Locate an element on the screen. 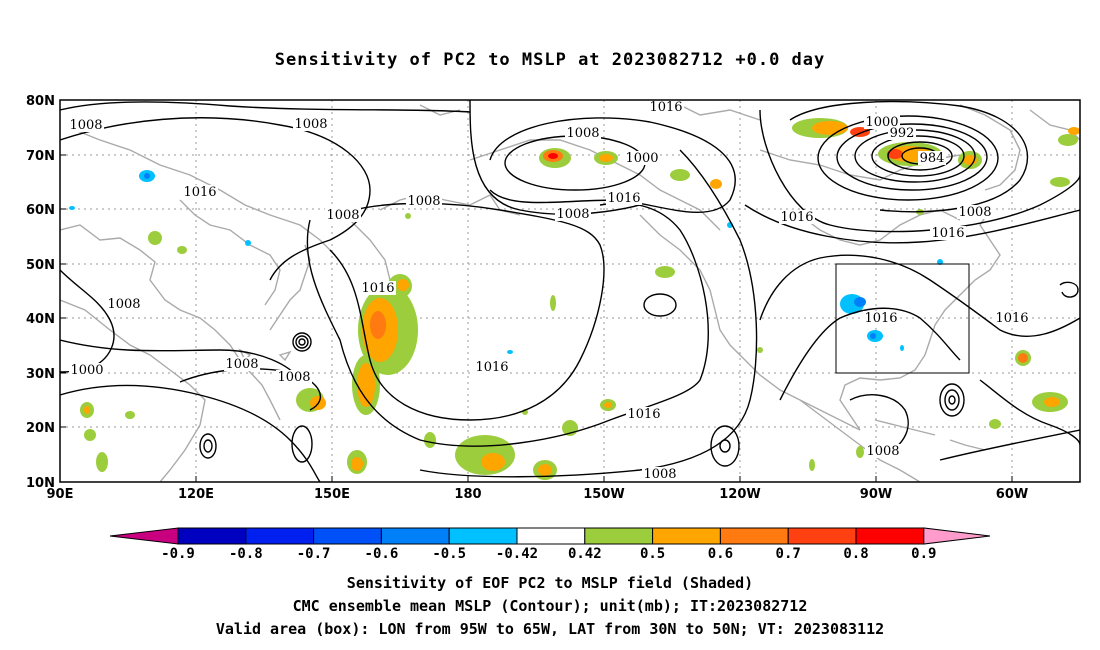 The width and height of the screenshot is (1100, 650). colorbar-label: -0.6 is located at coordinates (382, 554).